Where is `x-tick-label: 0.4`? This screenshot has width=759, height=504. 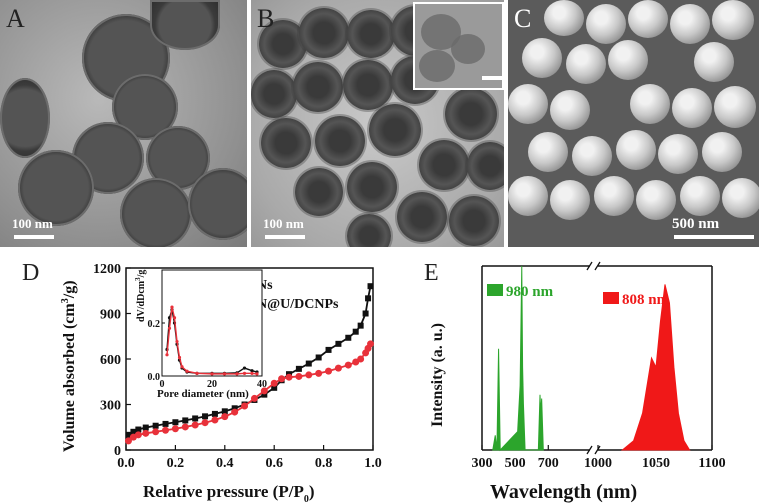
x-tick-label: 0.4 is located at coordinates (225, 463).